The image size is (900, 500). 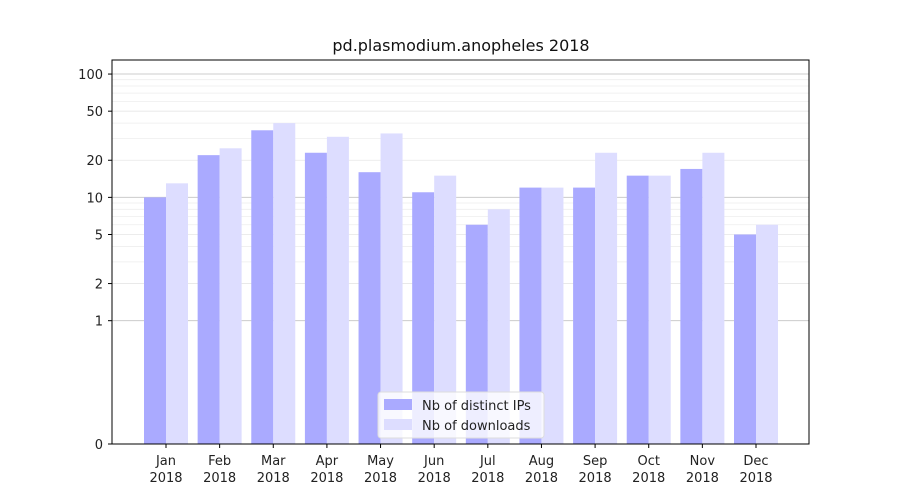 I want to click on x-tick-label: Jun 2018, so click(x=434, y=470).